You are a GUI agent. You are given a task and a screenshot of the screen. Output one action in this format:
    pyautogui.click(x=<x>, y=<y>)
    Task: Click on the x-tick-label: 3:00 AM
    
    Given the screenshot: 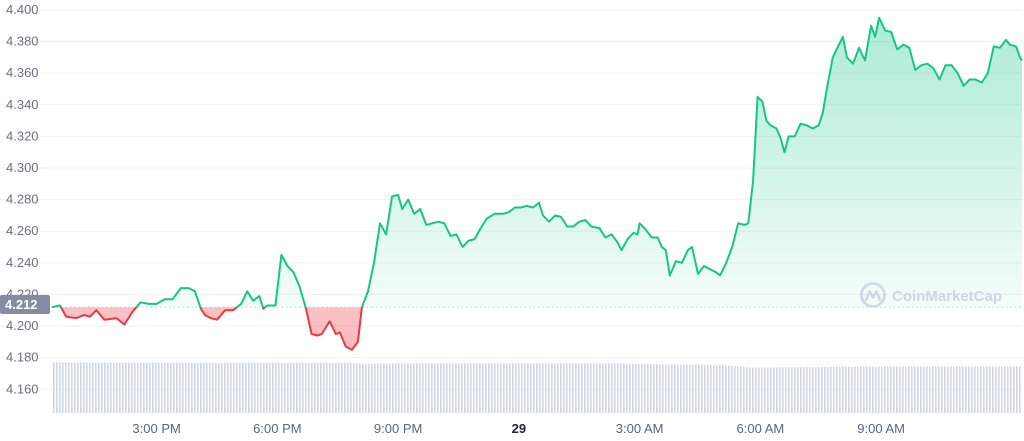 What is the action you would take?
    pyautogui.click(x=640, y=428)
    